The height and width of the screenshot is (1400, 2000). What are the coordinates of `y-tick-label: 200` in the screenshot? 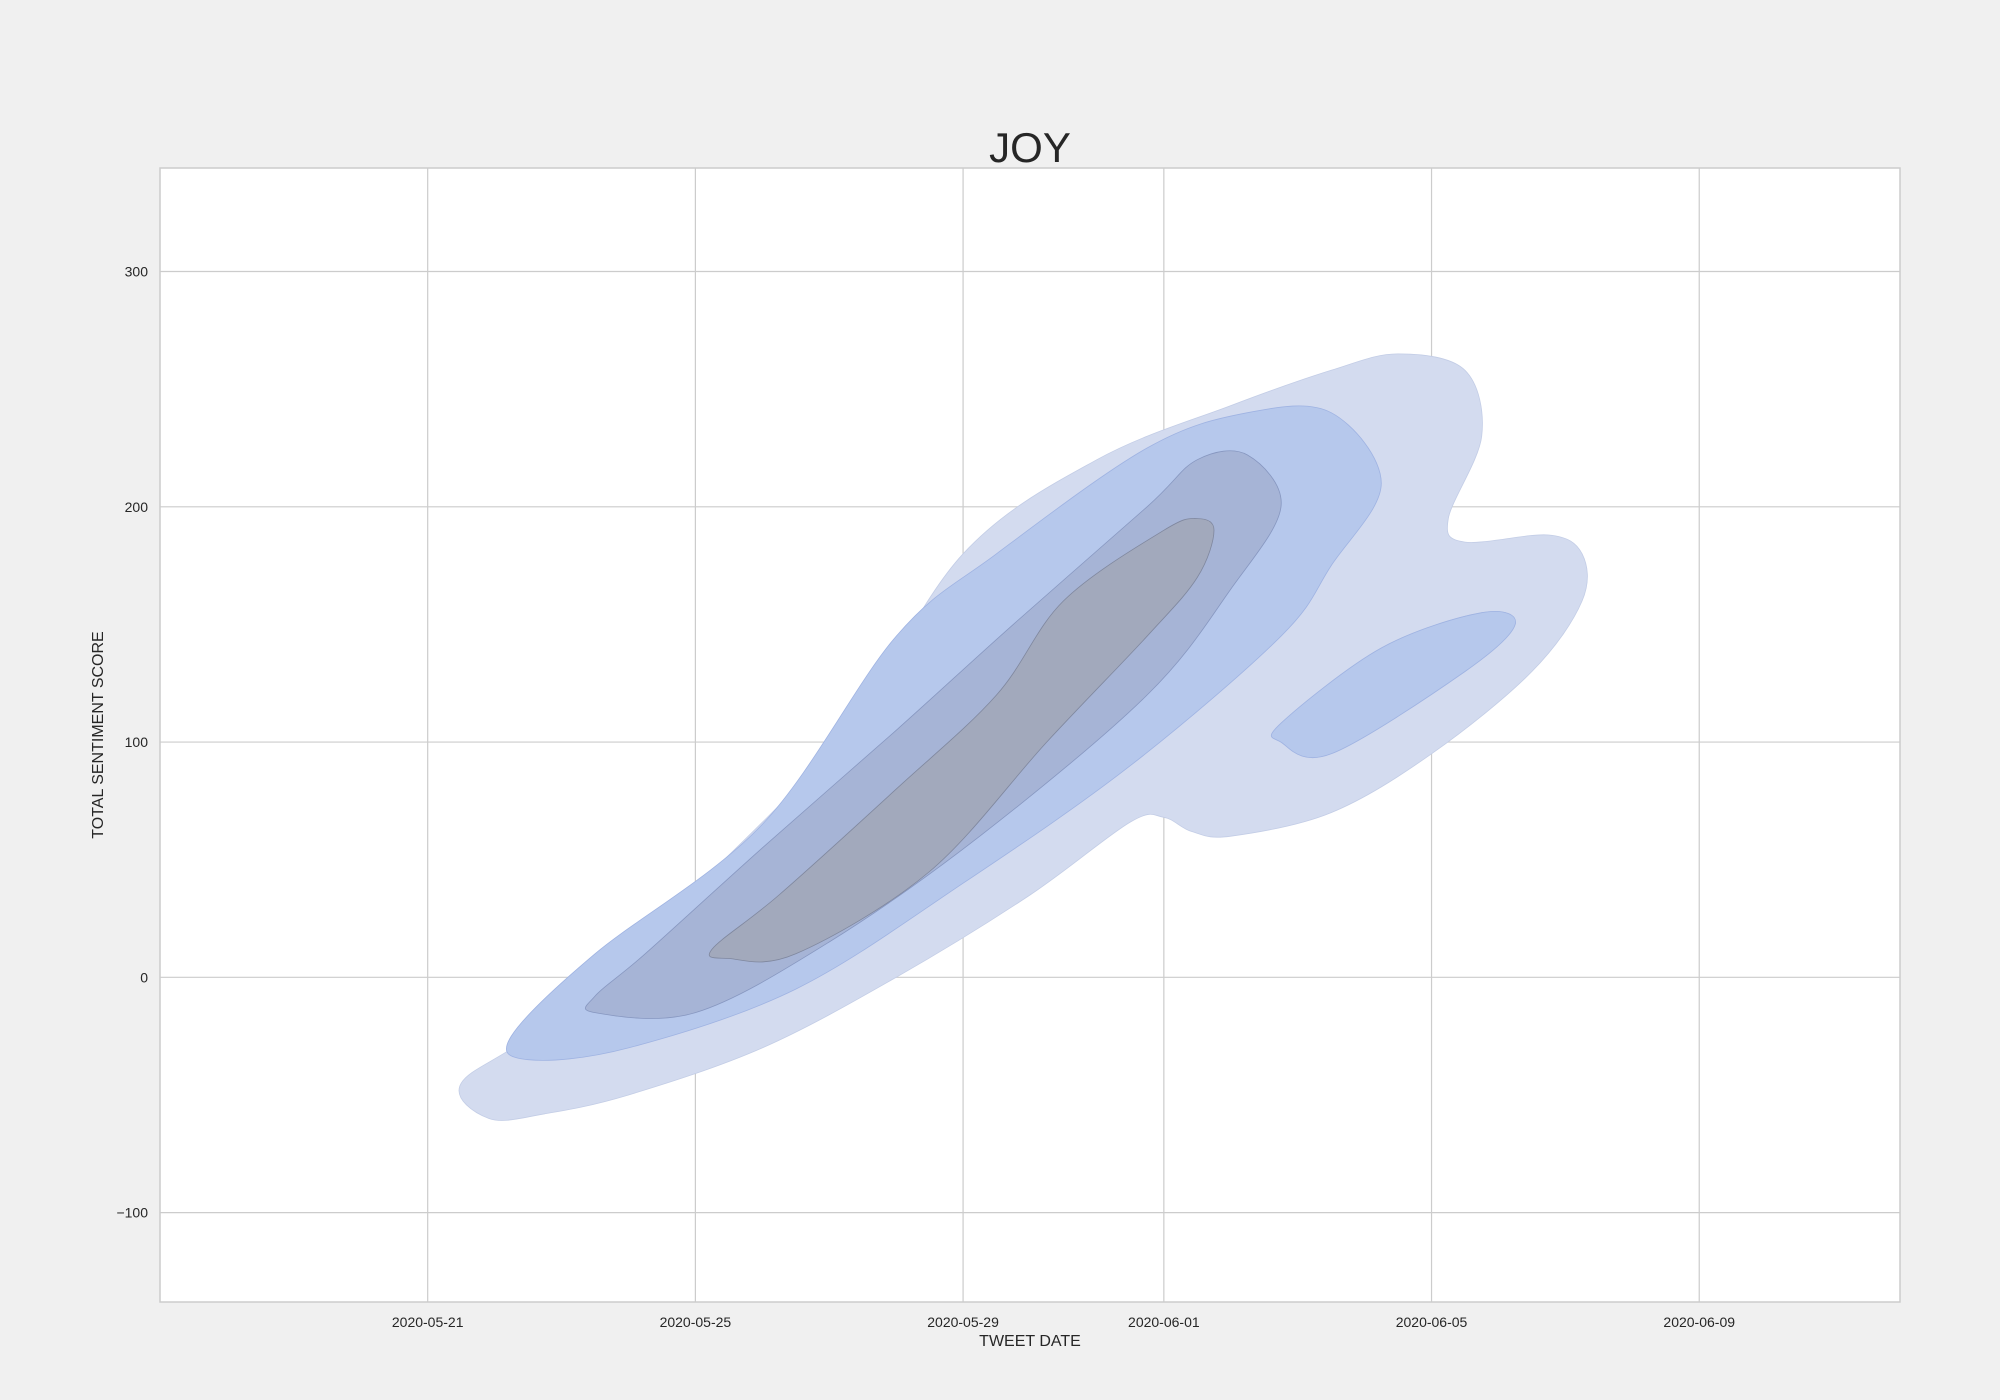 It's located at (137, 507).